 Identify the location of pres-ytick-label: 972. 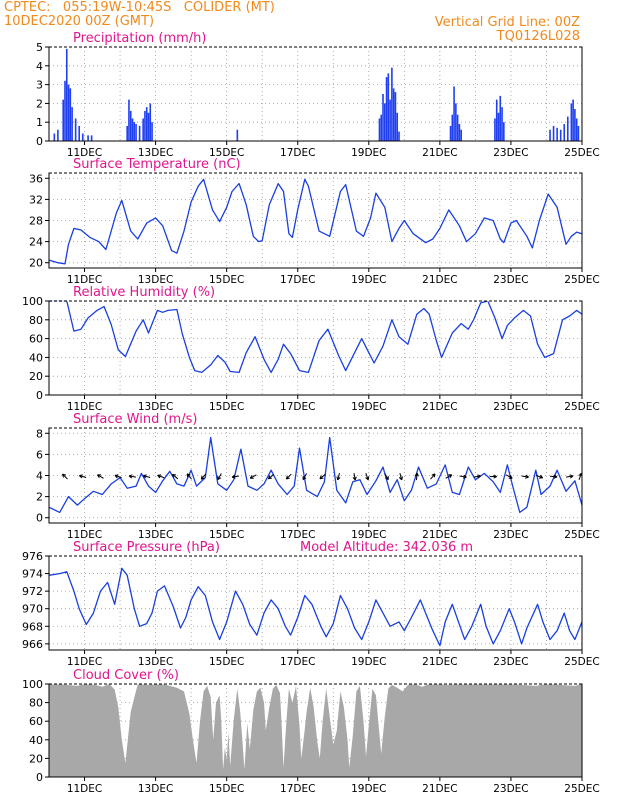
(32, 591).